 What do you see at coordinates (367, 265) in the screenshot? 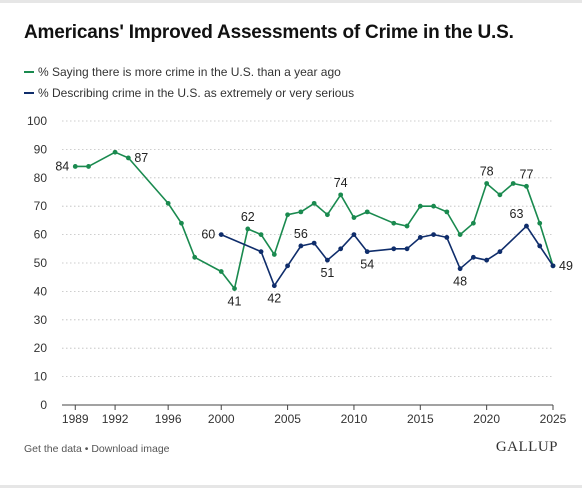
I see `data-label: 54` at bounding box center [367, 265].